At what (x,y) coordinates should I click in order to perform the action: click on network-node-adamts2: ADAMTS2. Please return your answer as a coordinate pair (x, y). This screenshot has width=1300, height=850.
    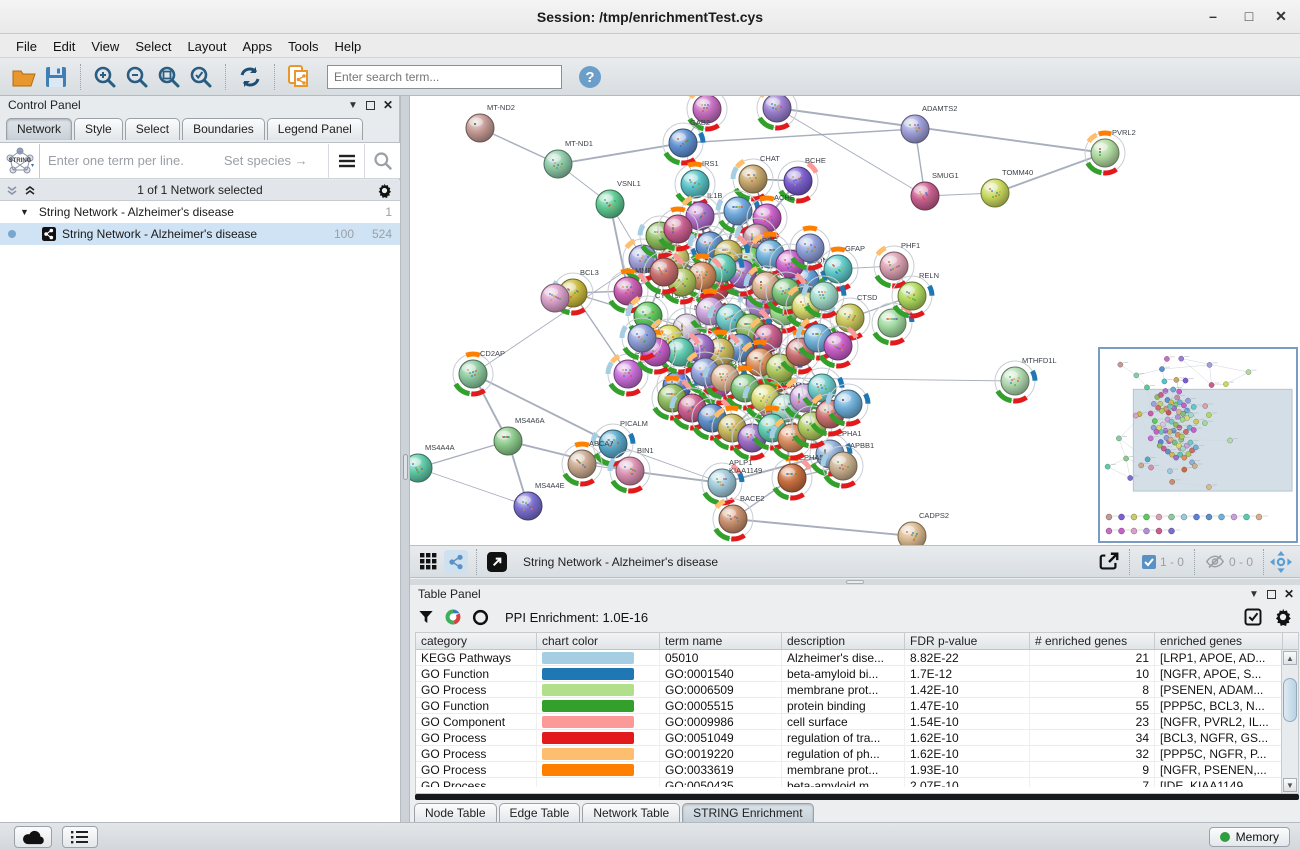
    Looking at the image, I should click on (928, 124).